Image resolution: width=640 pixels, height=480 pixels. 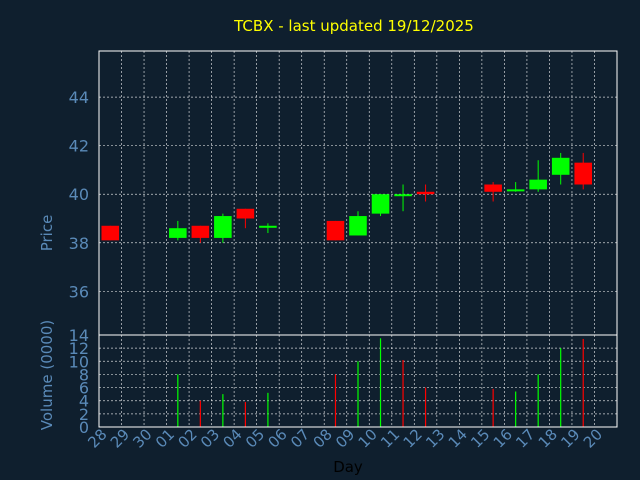 What do you see at coordinates (79, 348) in the screenshot?
I see `volume-tick-label: 12` at bounding box center [79, 348].